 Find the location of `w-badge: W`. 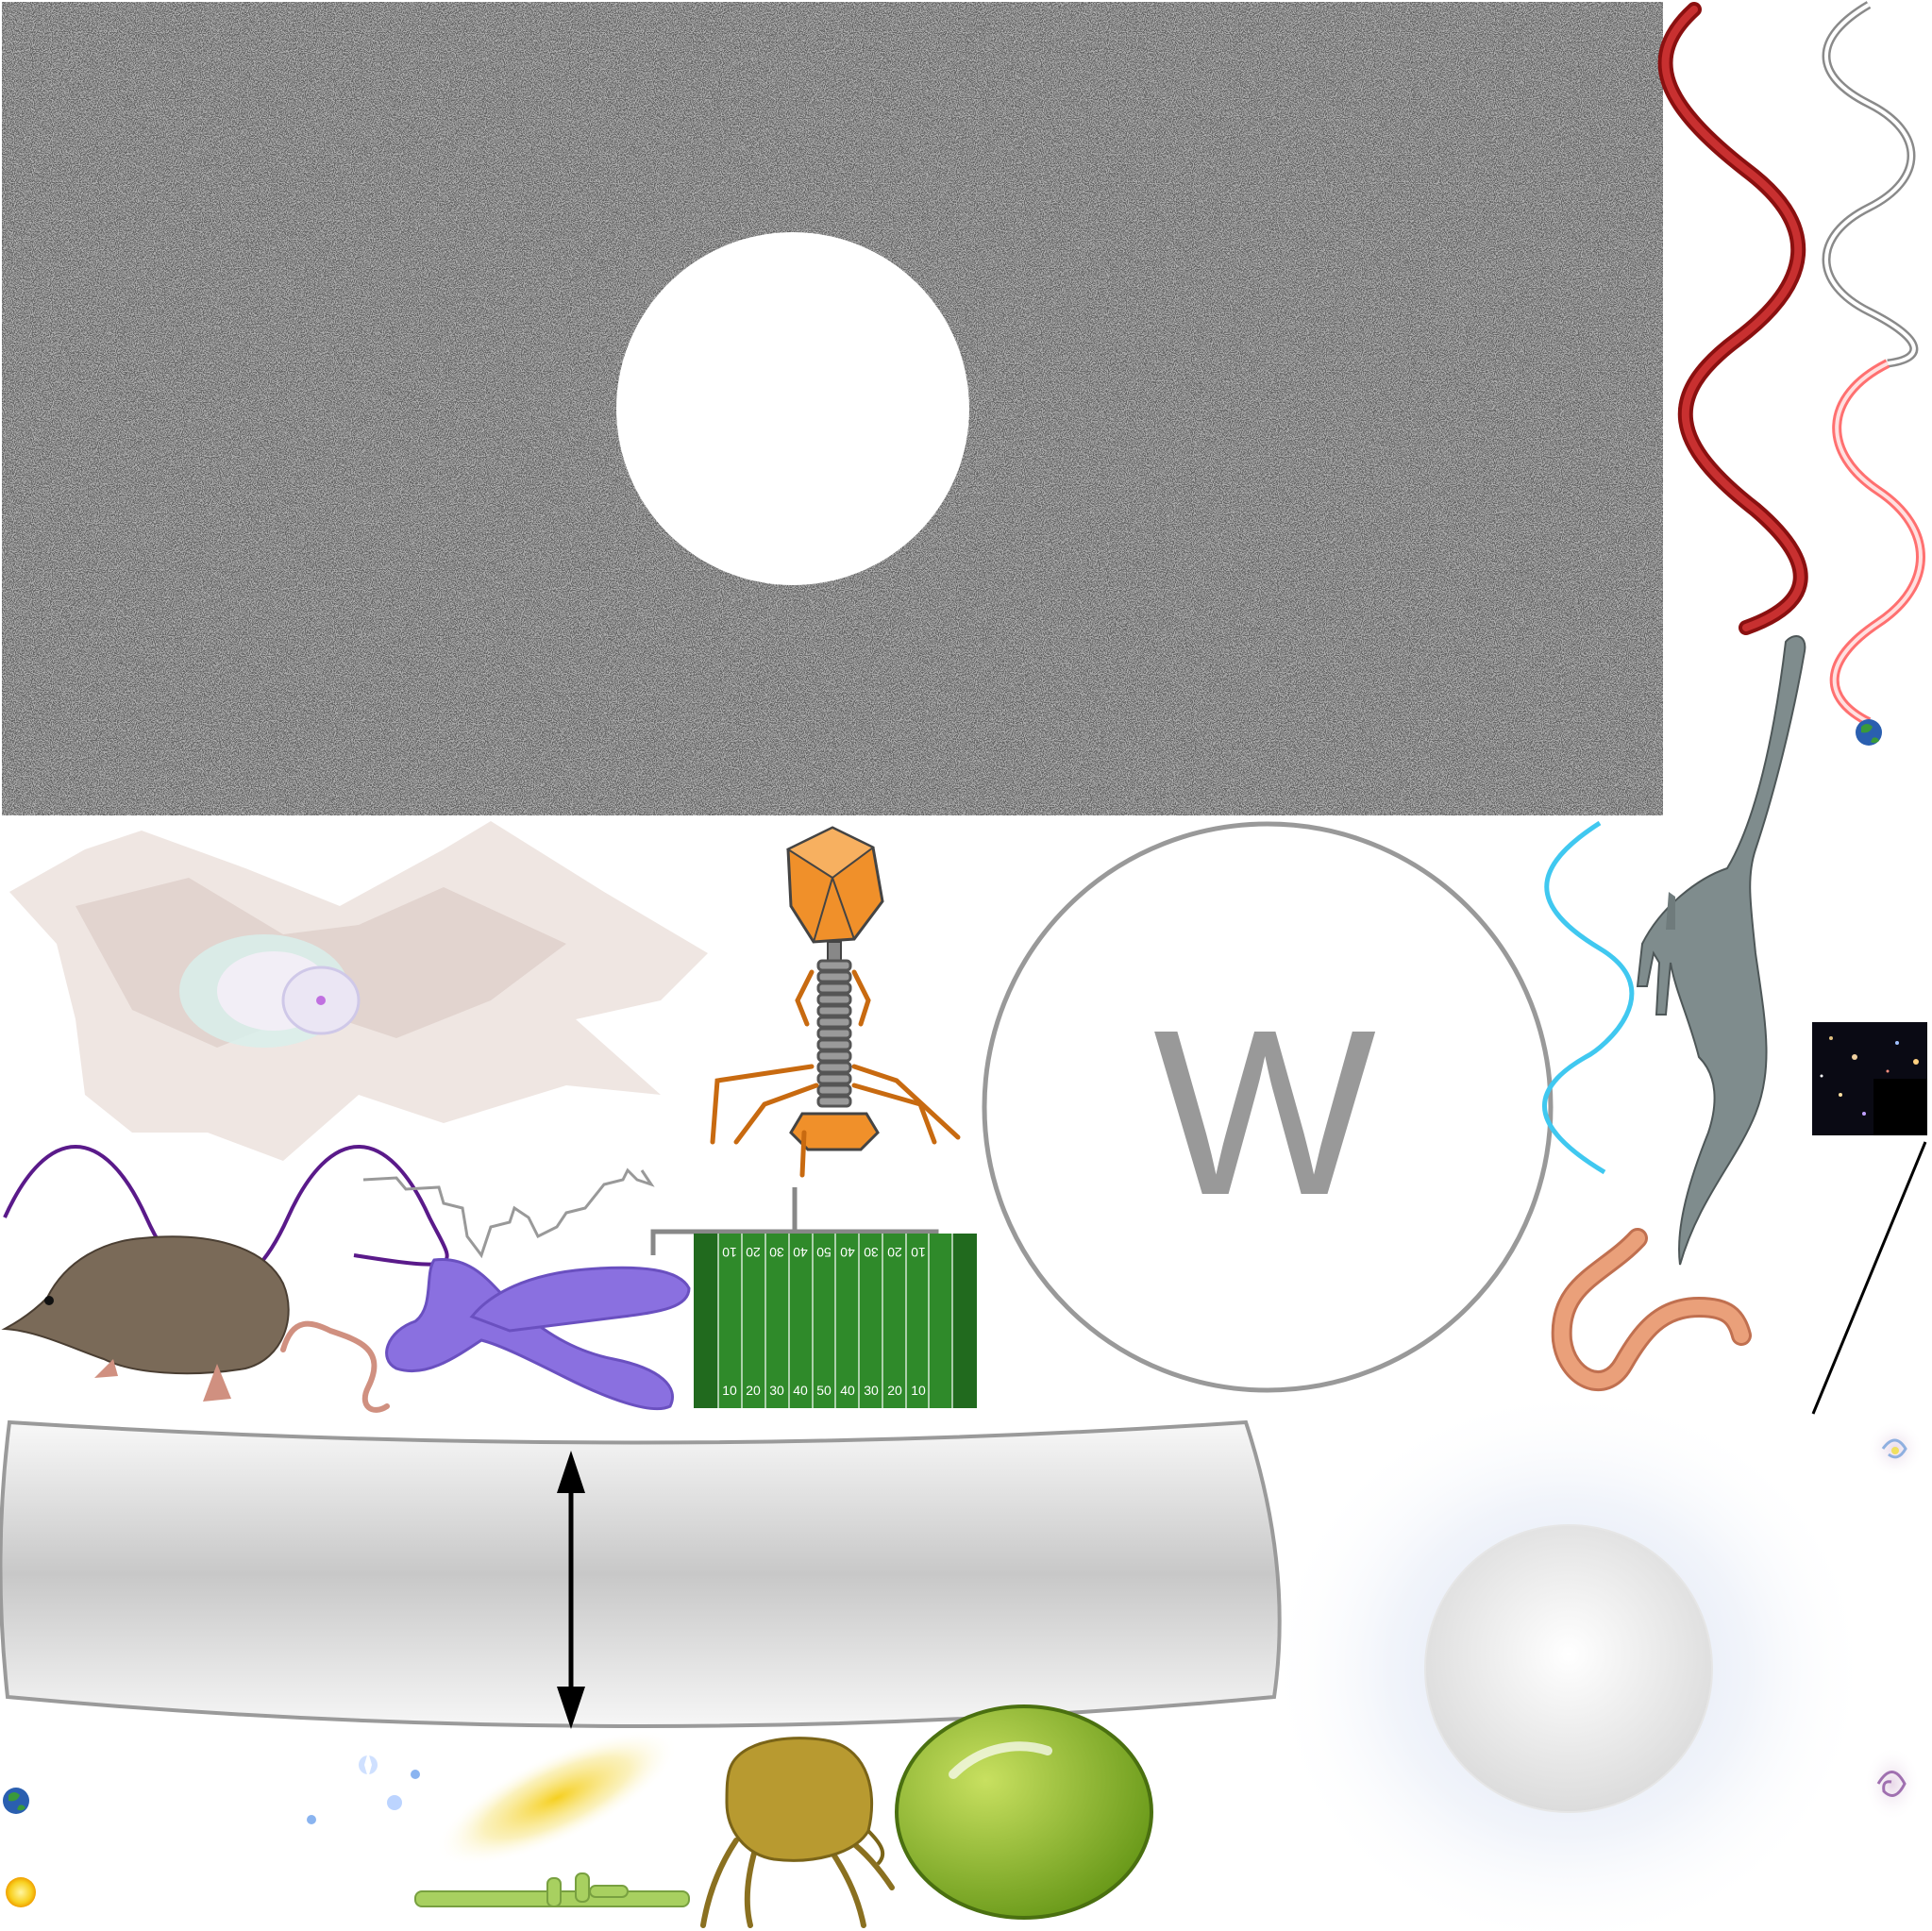

w-badge: W is located at coordinates (1268, 1107).